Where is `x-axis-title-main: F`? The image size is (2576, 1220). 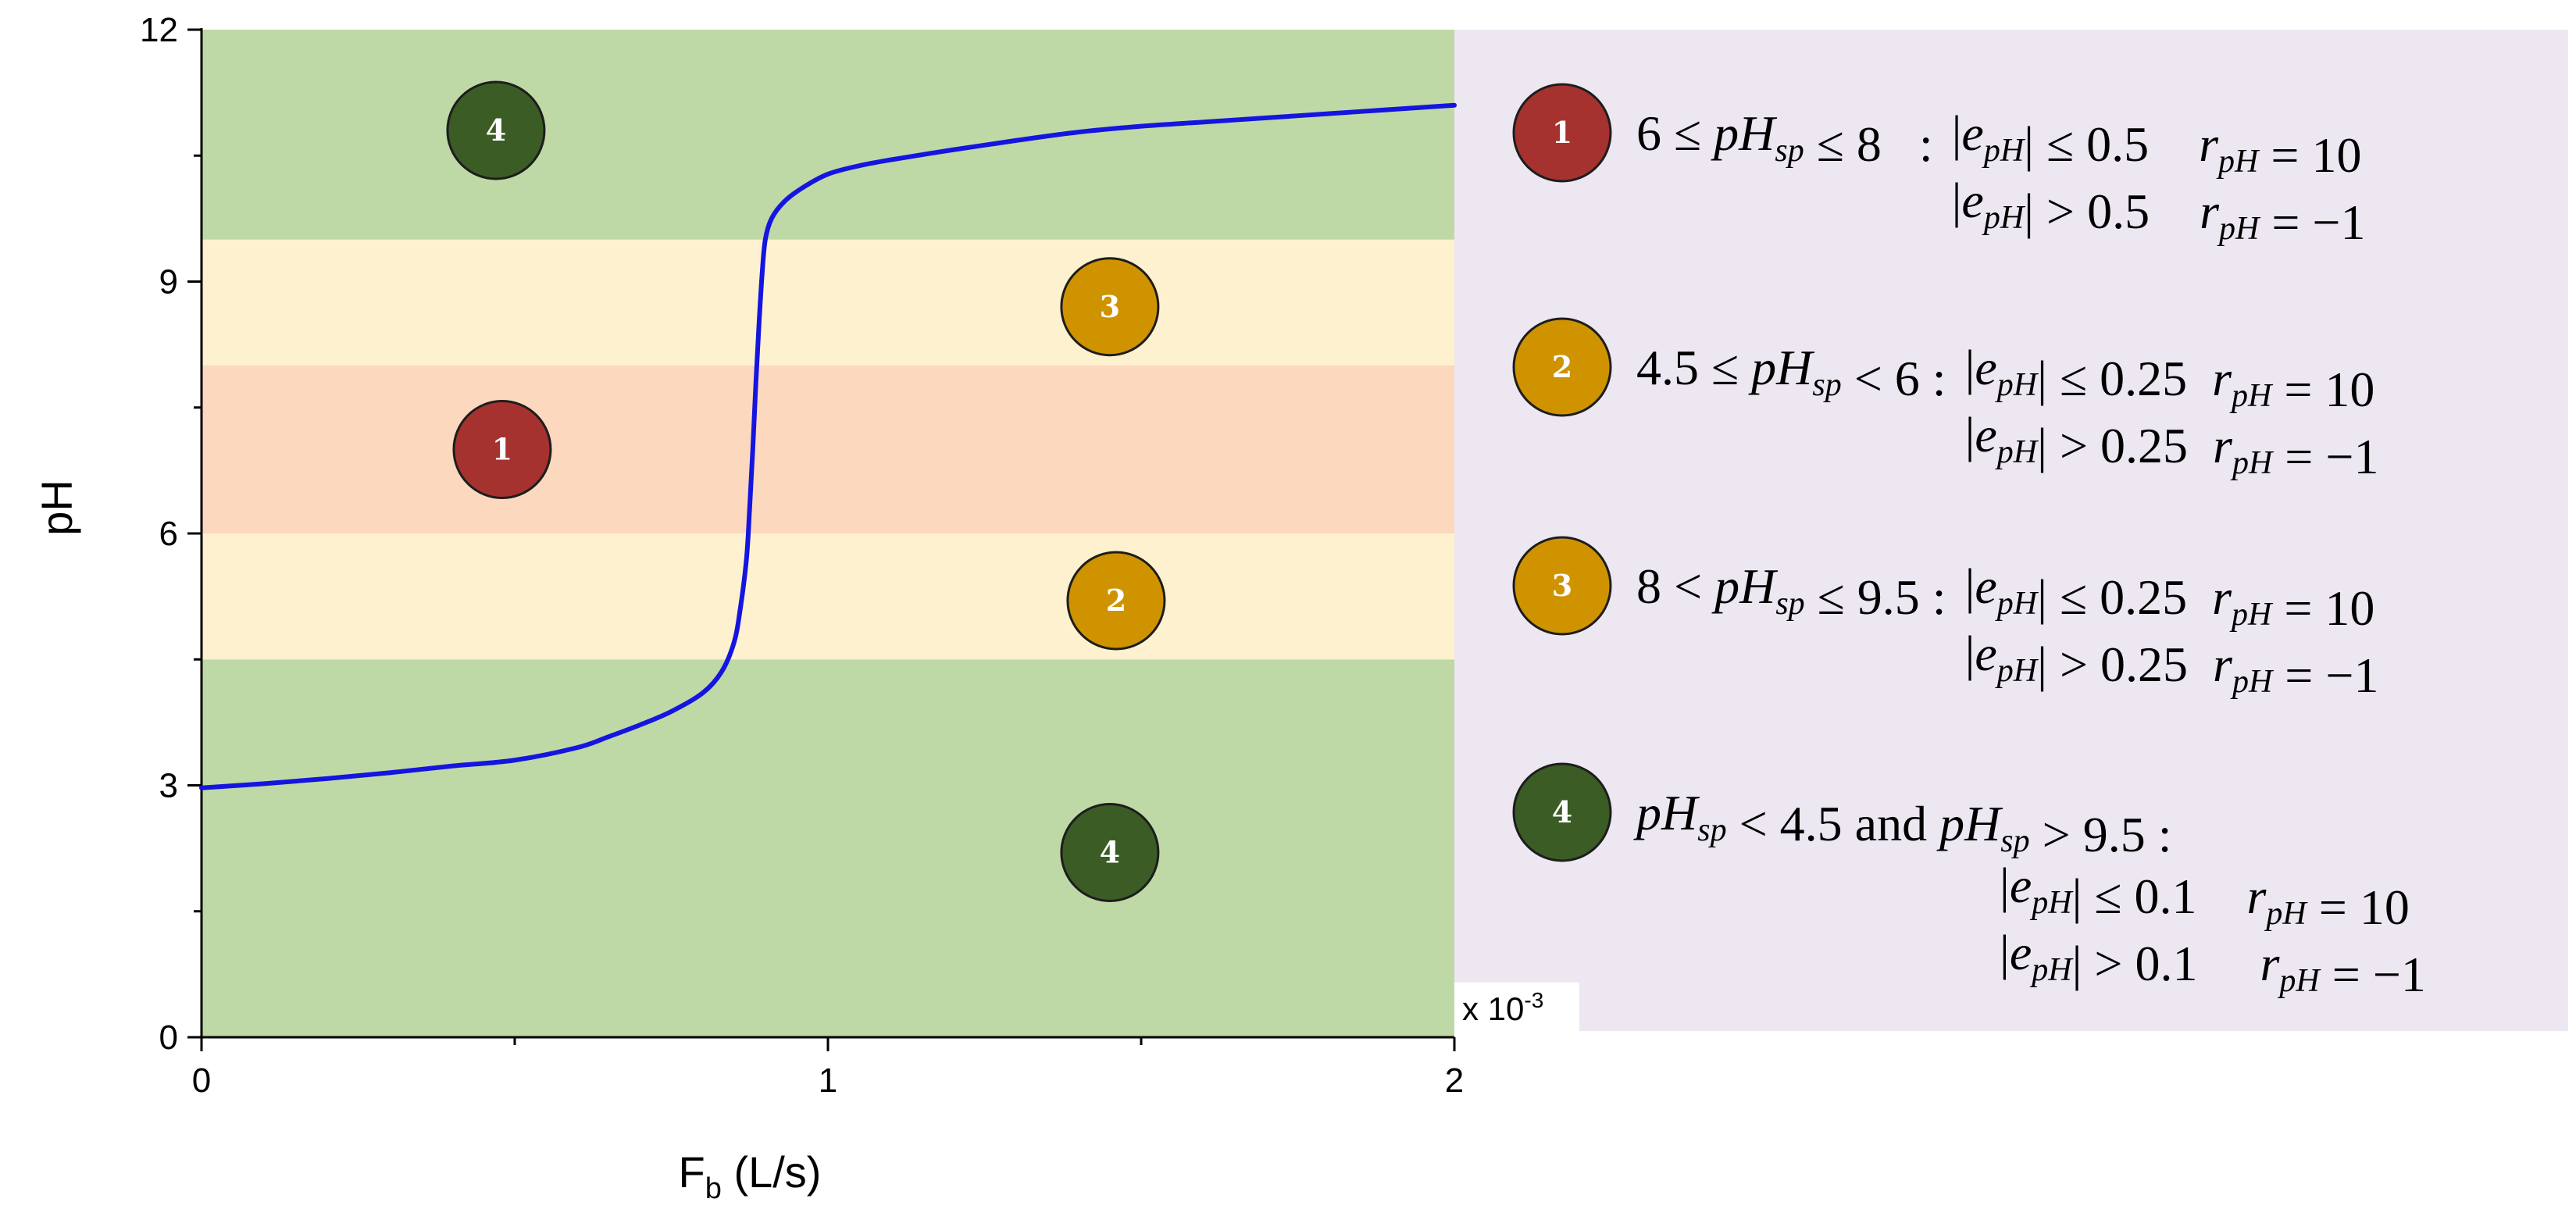
x-axis-title-main: F is located at coordinates (692, 1172).